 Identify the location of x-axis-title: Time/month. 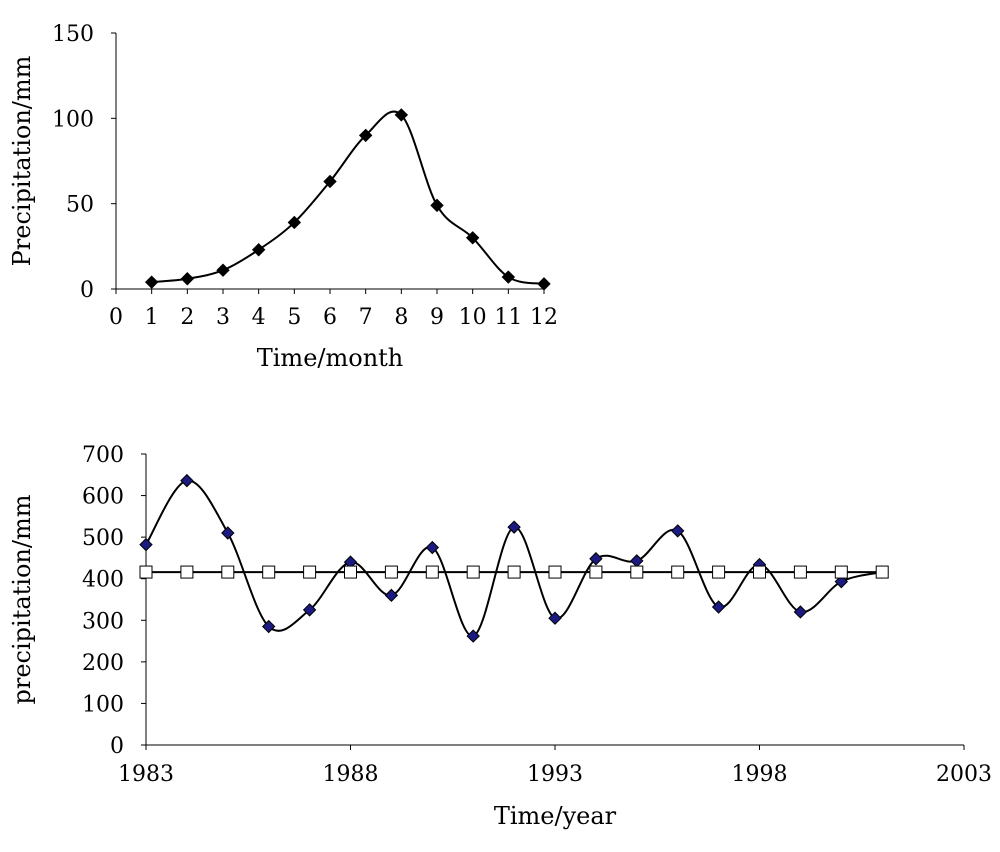
(330, 358).